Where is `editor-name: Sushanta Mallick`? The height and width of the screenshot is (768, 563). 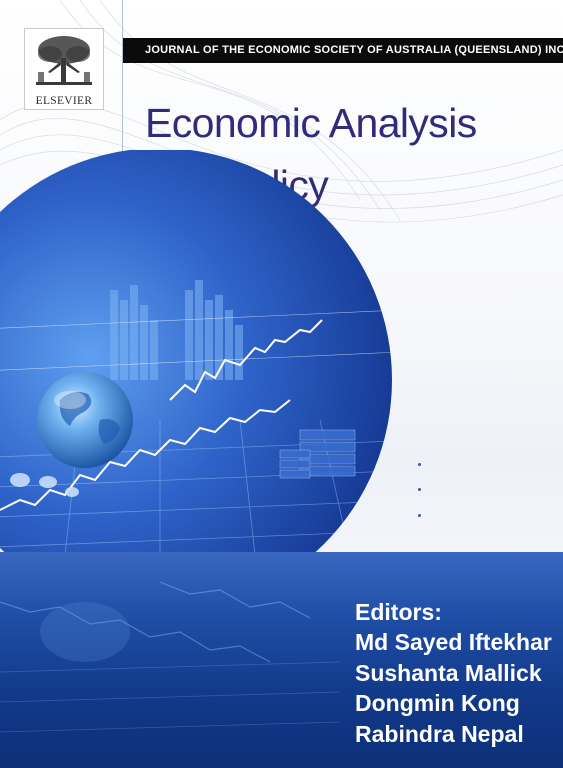
editor-name: Sushanta Mallick is located at coordinates (453, 673).